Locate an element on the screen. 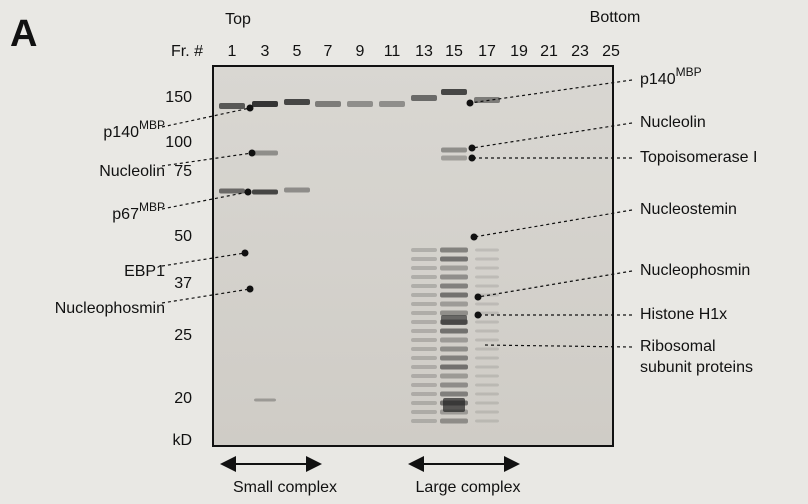 The width and height of the screenshot is (808, 504). panel-label: A is located at coordinates (23, 34).